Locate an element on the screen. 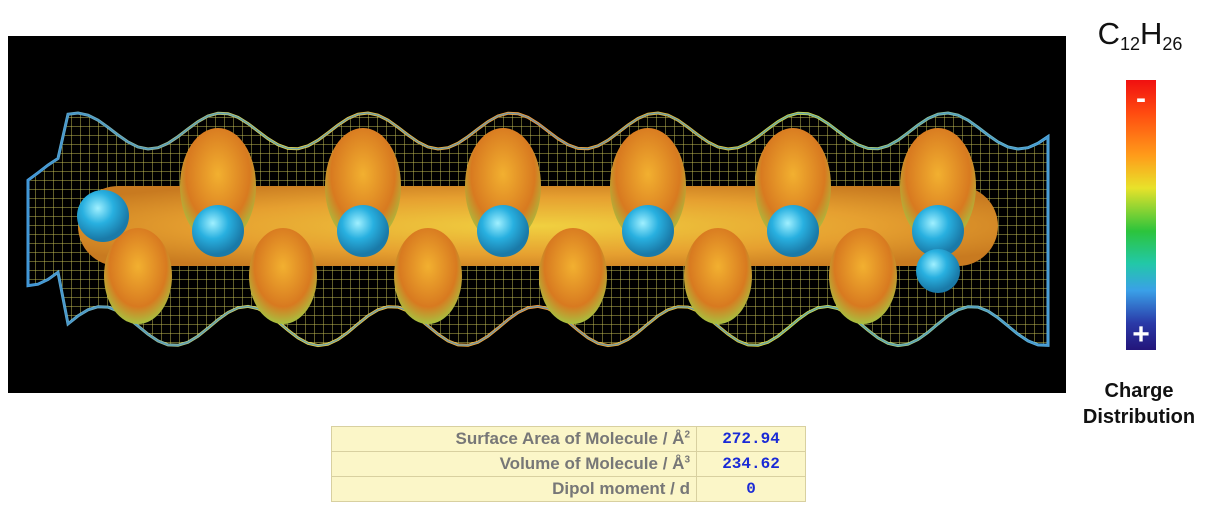  charge-distribution-label: Charge Distribution is located at coordinates (1139, 404).